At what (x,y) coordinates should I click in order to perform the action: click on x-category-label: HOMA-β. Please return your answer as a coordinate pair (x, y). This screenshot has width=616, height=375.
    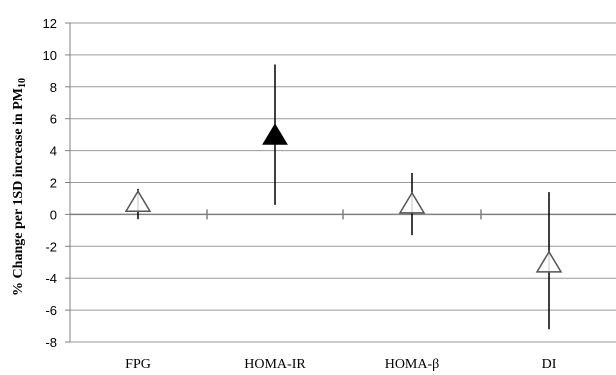
    Looking at the image, I should click on (412, 364).